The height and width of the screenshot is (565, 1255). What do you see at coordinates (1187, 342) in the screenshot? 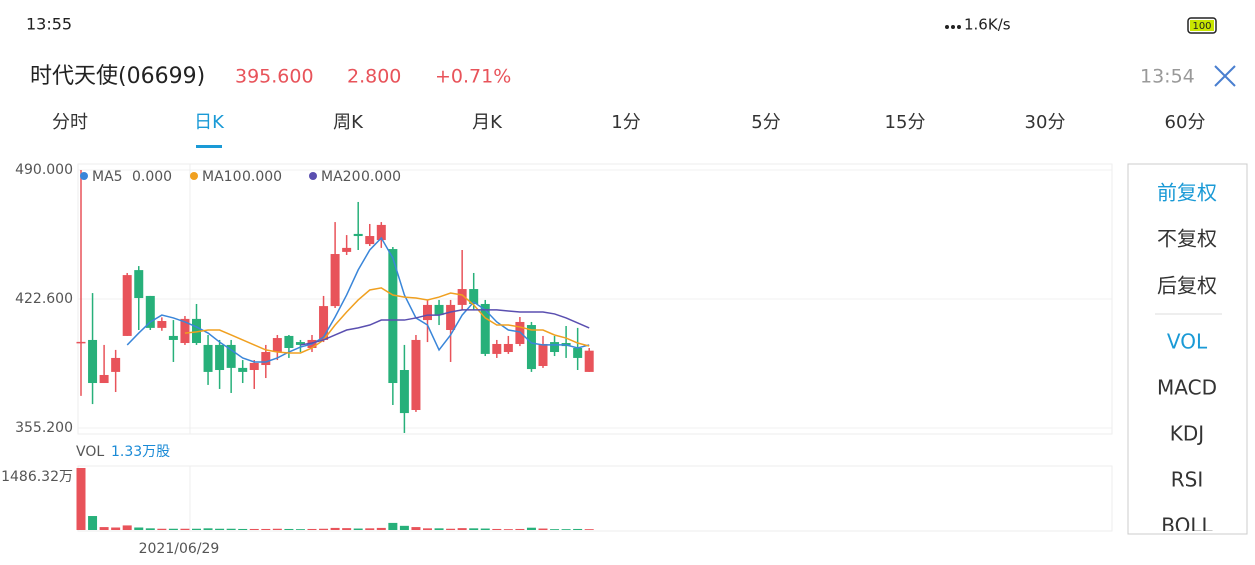
I see `side-item: VOL` at bounding box center [1187, 342].